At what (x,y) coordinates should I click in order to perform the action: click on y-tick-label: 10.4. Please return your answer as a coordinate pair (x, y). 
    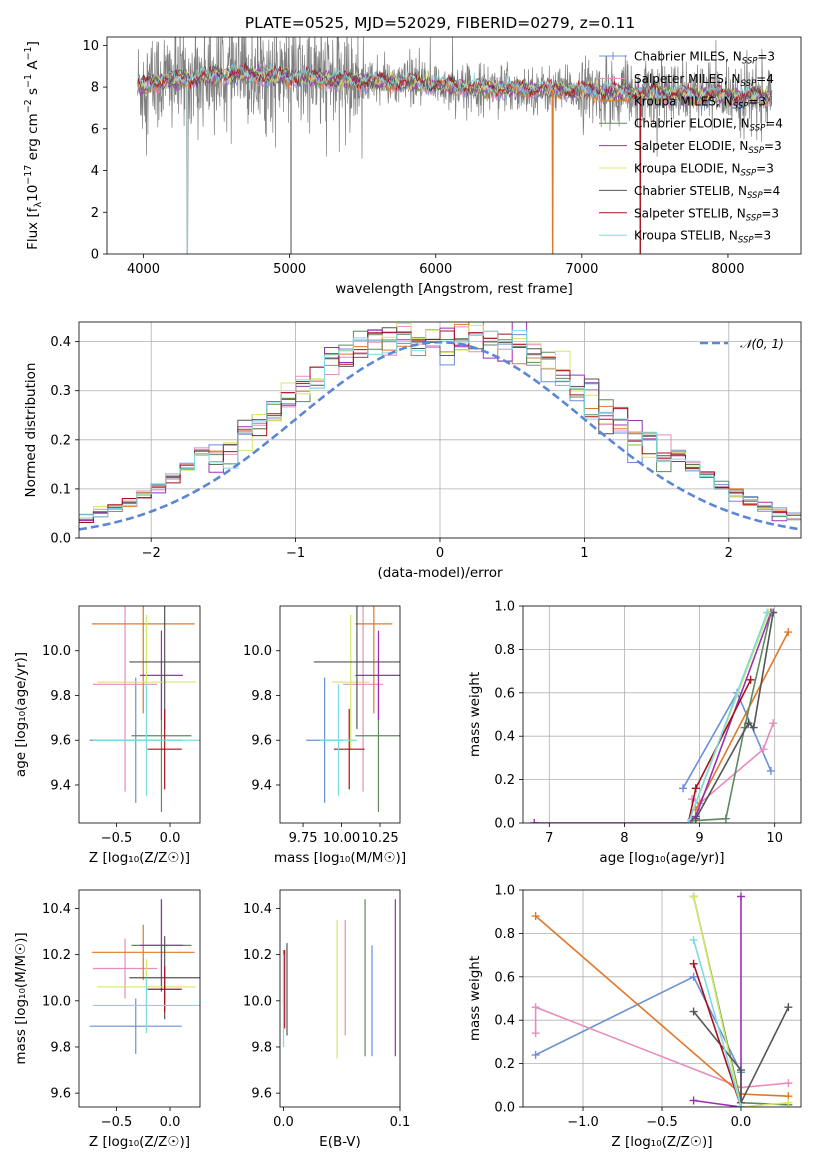
    Looking at the image, I should click on (257, 909).